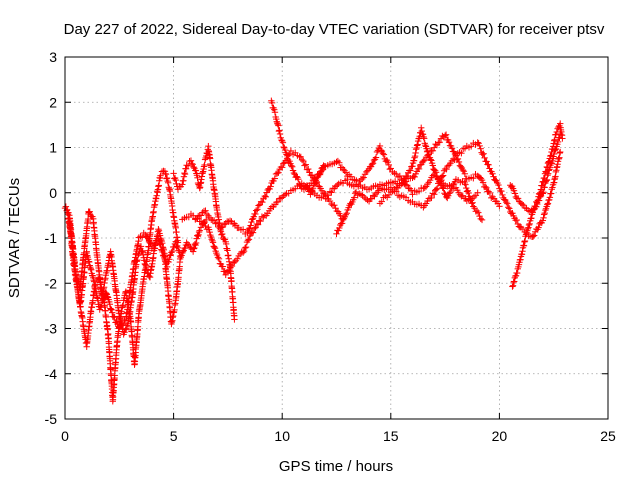 The width and height of the screenshot is (640, 480). What do you see at coordinates (391, 436) in the screenshot?
I see `x-tick-label: 15` at bounding box center [391, 436].